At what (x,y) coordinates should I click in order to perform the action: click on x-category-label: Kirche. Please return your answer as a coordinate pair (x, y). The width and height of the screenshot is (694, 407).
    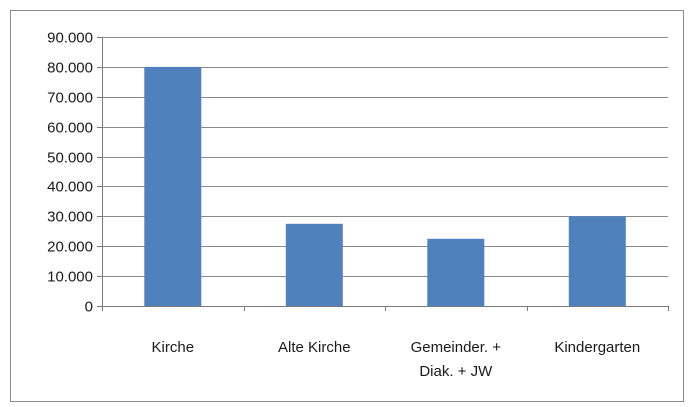
    Looking at the image, I should click on (173, 347).